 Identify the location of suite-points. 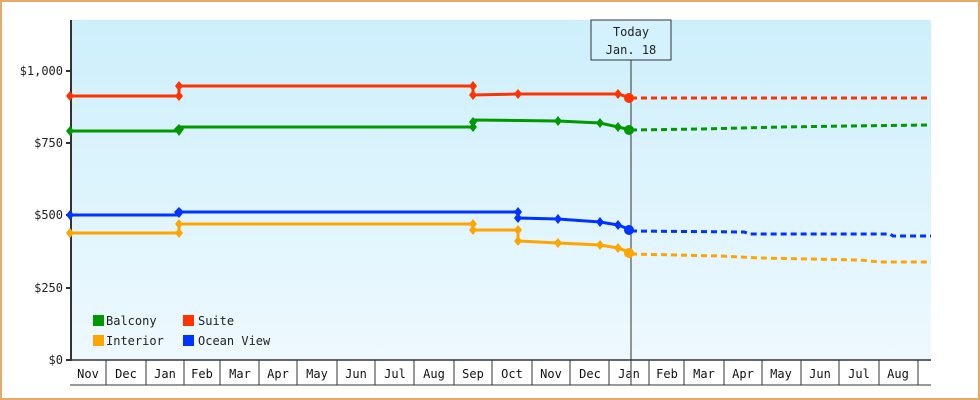
(350, 92).